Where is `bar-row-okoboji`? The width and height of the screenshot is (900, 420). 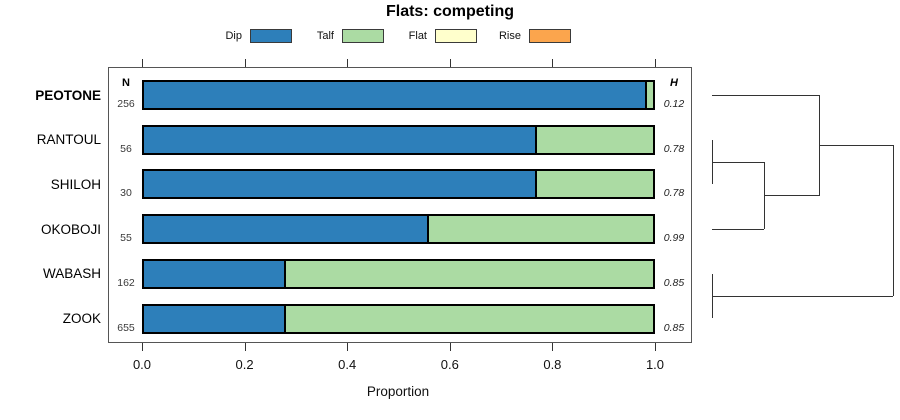
bar-row-okoboji is located at coordinates (398, 229).